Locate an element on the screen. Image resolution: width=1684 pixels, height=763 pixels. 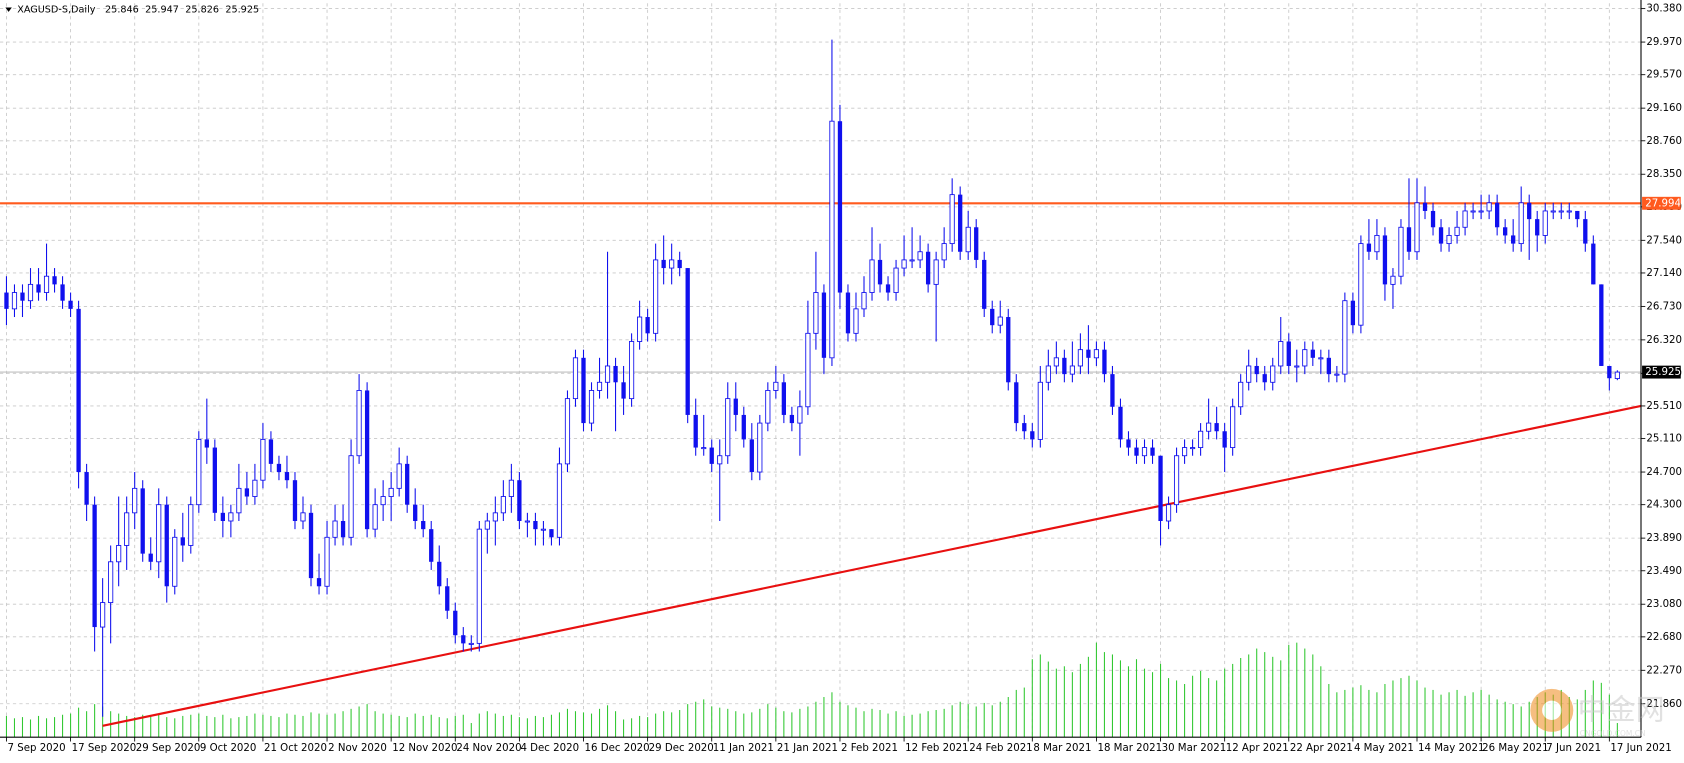
x-tick-label: 29 Dec 2020 is located at coordinates (681, 748).